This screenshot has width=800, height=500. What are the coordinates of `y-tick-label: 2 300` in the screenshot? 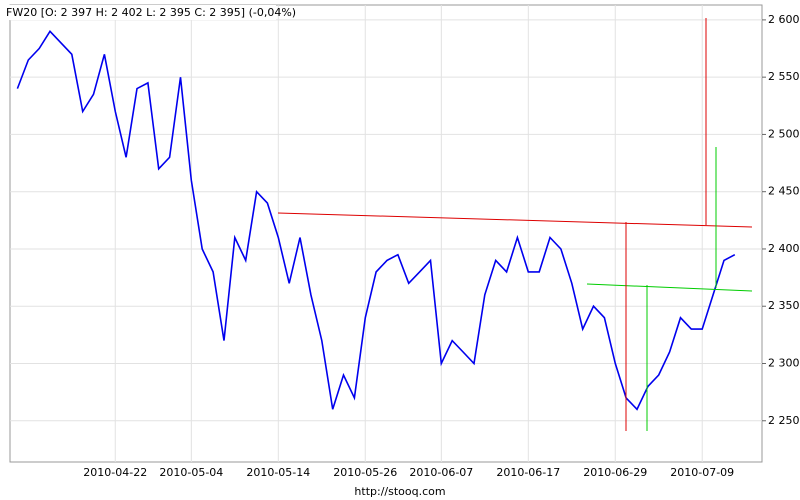 It's located at (784, 362).